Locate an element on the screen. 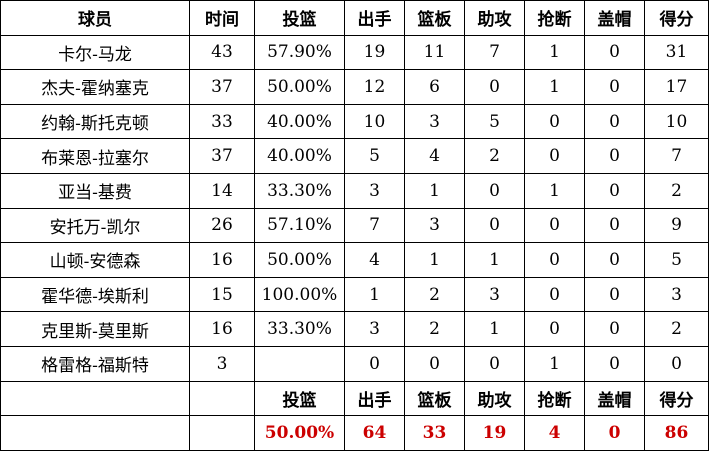  cell-player: 布莱恩-拉塞尔 is located at coordinates (95, 156).